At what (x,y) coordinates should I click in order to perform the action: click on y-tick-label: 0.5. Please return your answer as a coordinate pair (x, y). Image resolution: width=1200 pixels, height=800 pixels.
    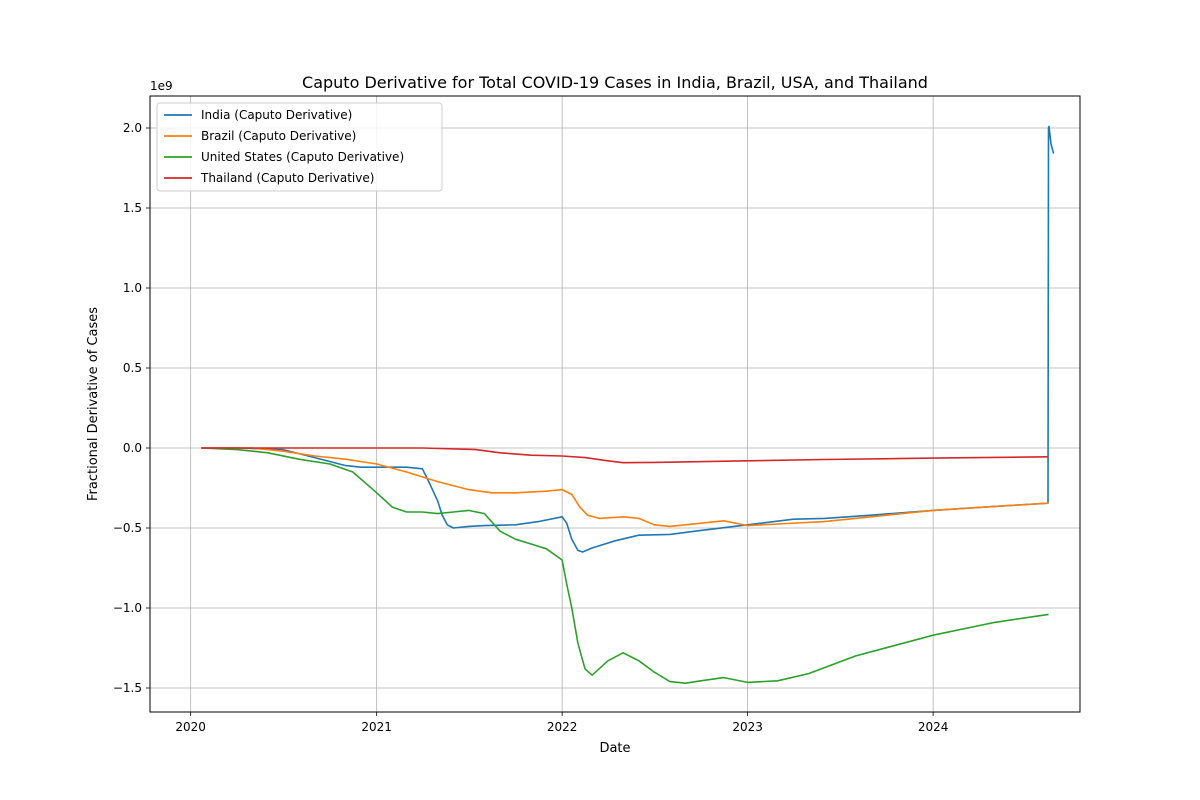
    Looking at the image, I should click on (132, 368).